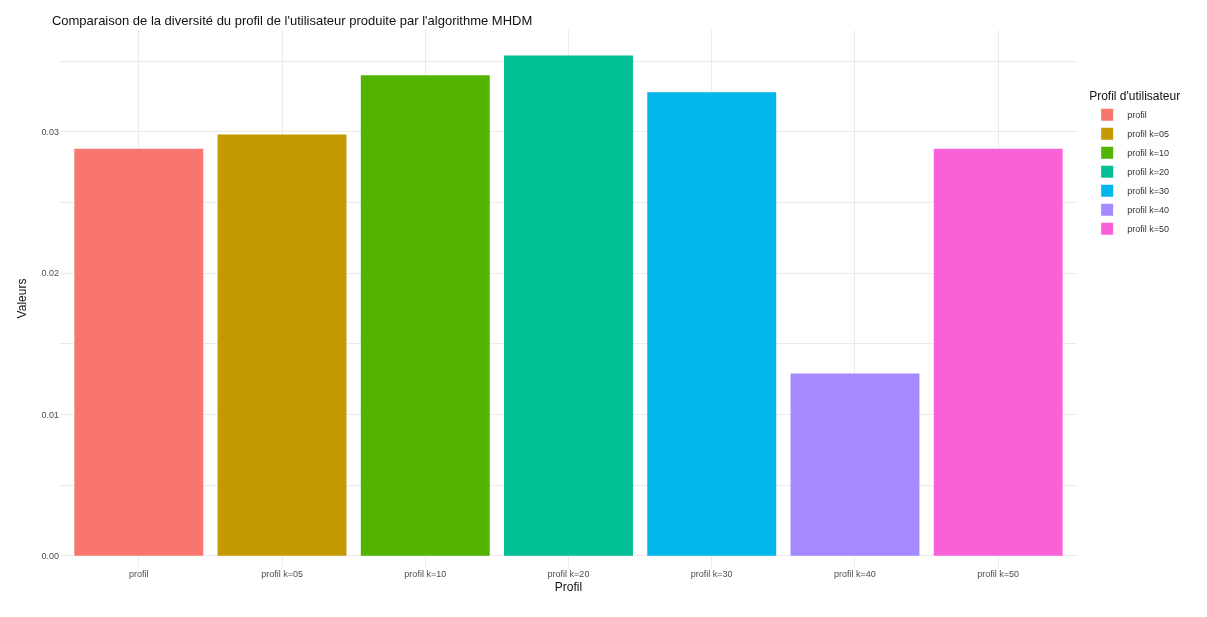  I want to click on x-tick-label: profil k=10, so click(425, 574).